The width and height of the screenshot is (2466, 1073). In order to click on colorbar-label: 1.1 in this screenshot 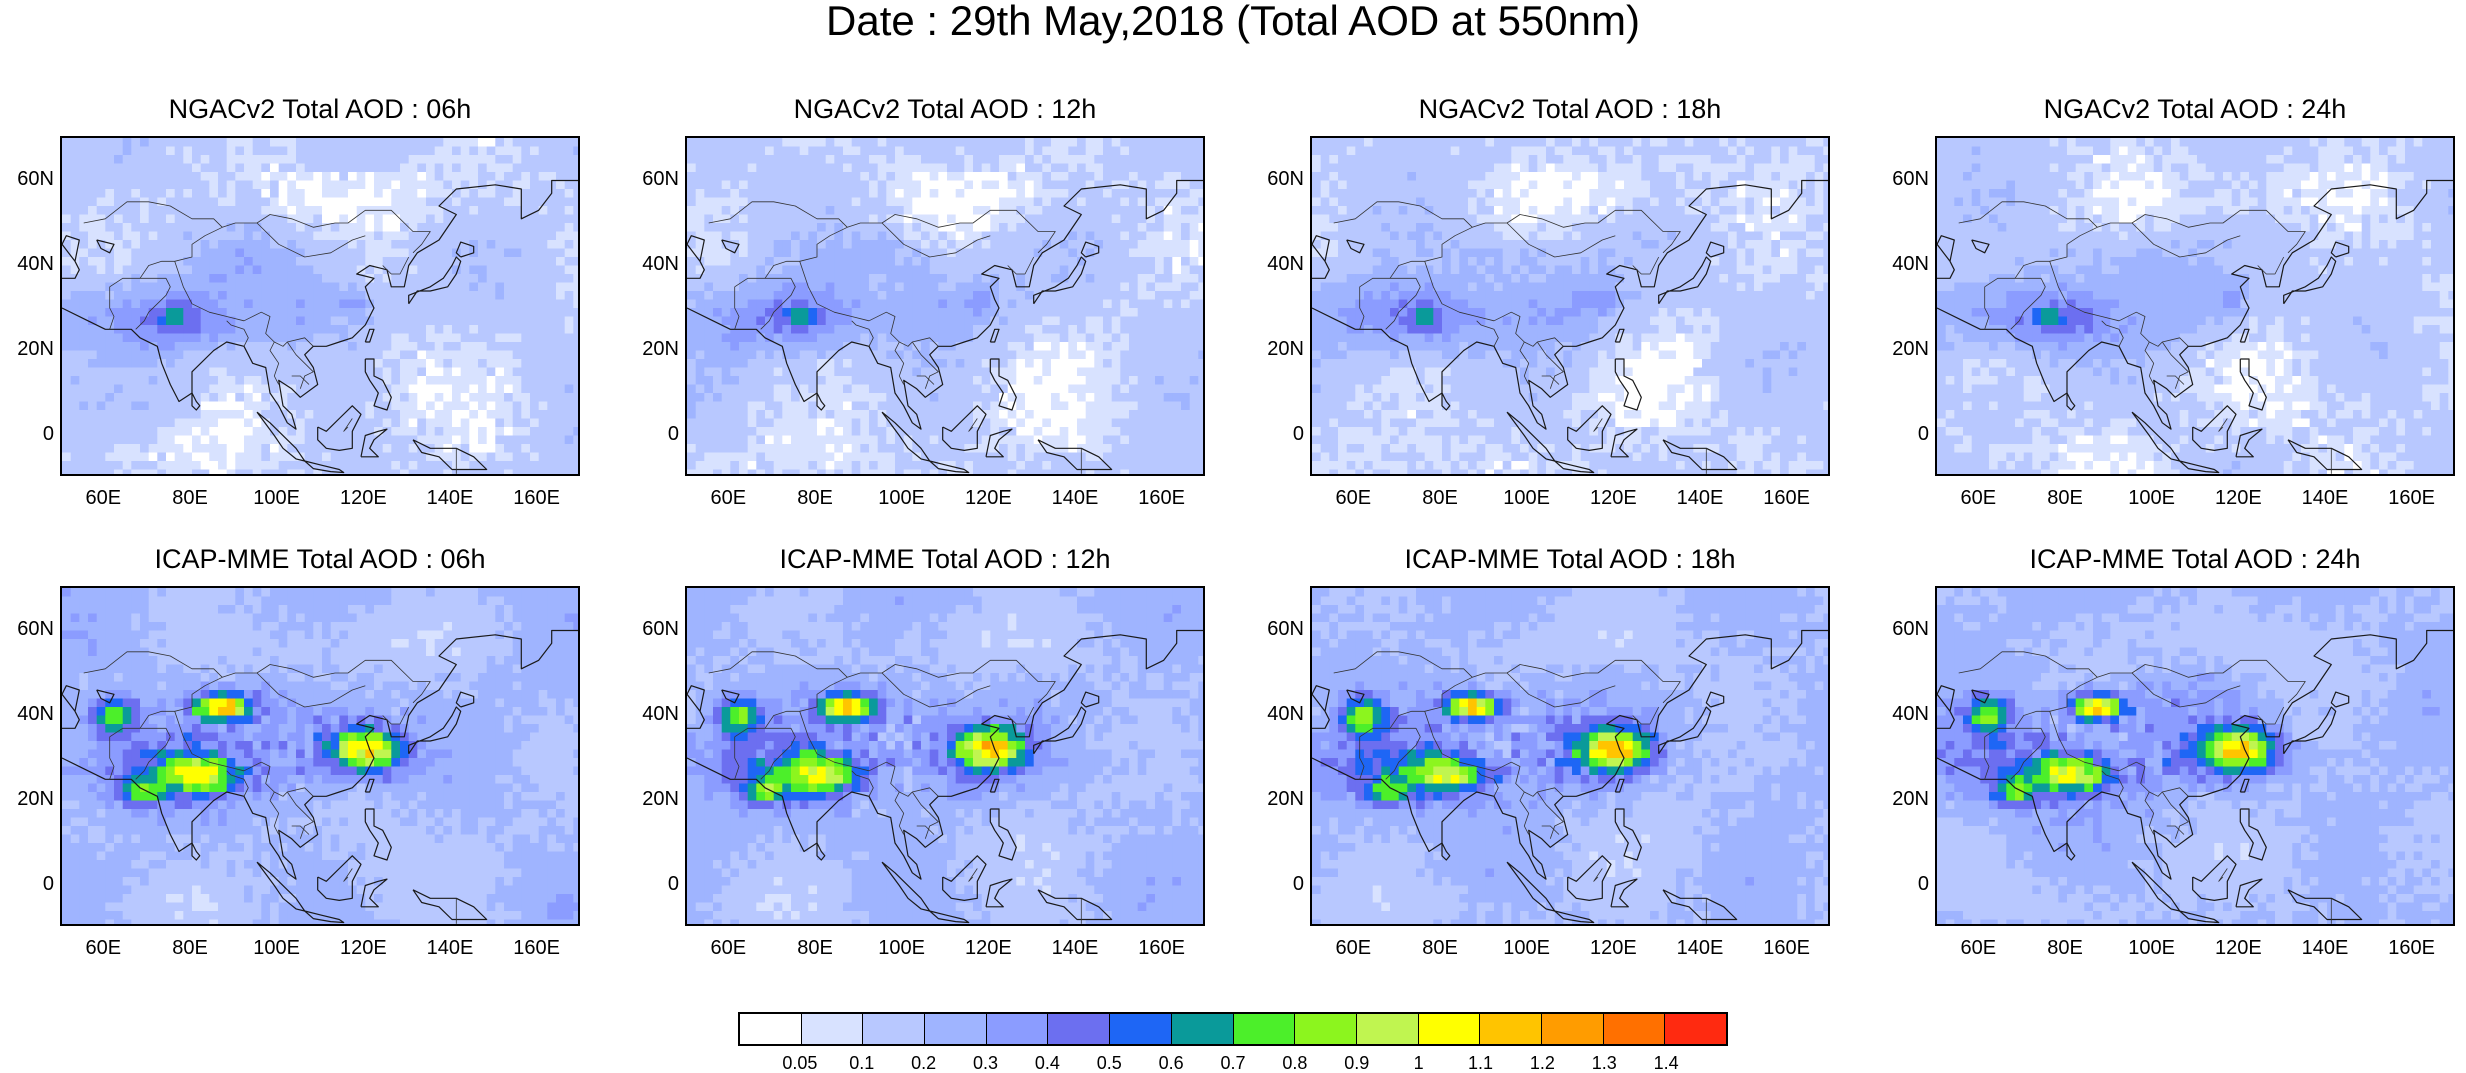, I will do `click(1481, 1063)`.